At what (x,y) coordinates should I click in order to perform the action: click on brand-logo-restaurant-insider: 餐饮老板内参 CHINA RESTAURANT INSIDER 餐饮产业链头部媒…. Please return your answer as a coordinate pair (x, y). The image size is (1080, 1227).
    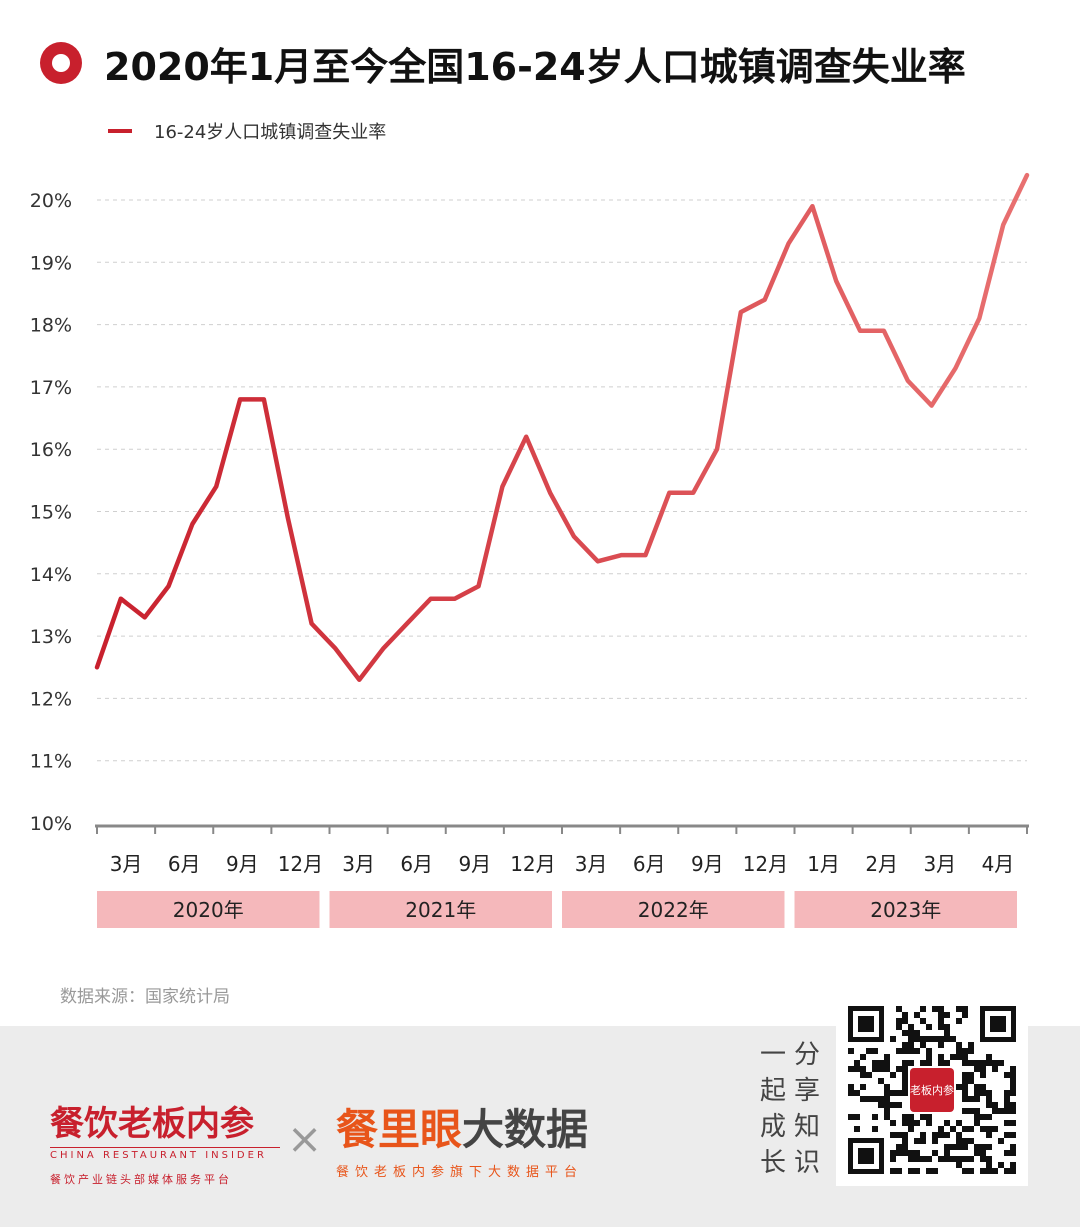
    Looking at the image, I should click on (165, 1141).